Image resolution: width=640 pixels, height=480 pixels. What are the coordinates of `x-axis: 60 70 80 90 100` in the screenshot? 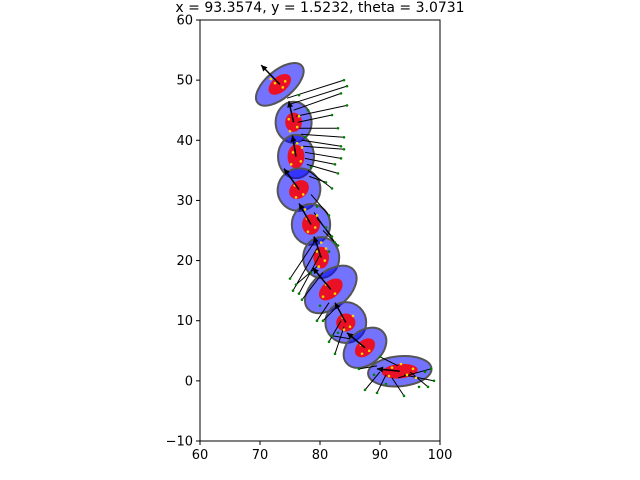 It's located at (322, 452).